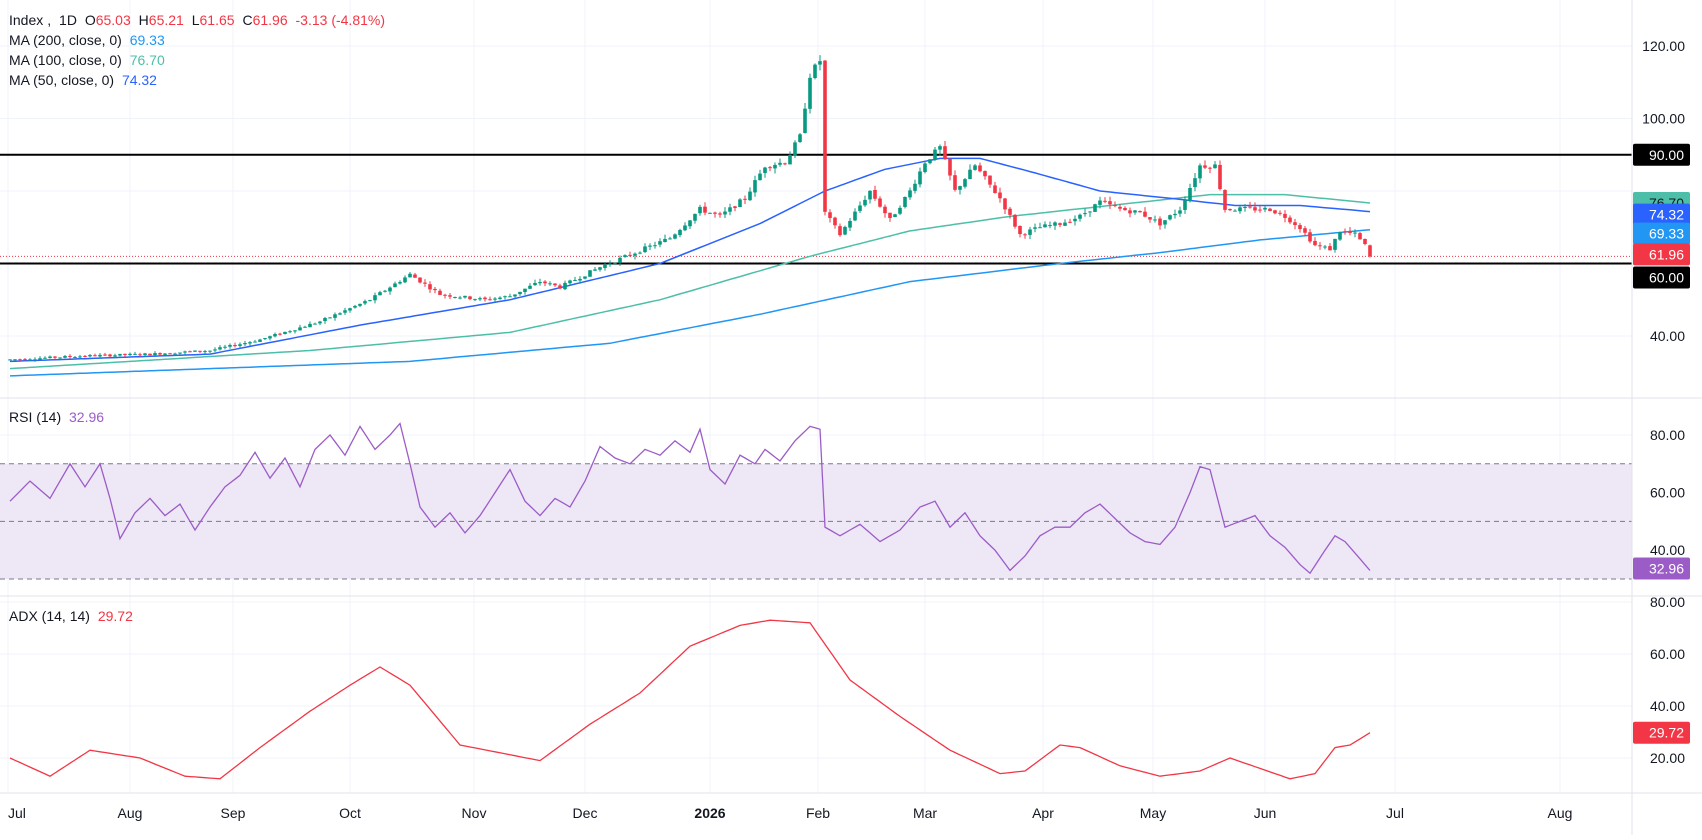 The width and height of the screenshot is (1702, 840). Describe the element at coordinates (1667, 602) in the screenshot. I see `adx-tick-label: 80.00` at that location.